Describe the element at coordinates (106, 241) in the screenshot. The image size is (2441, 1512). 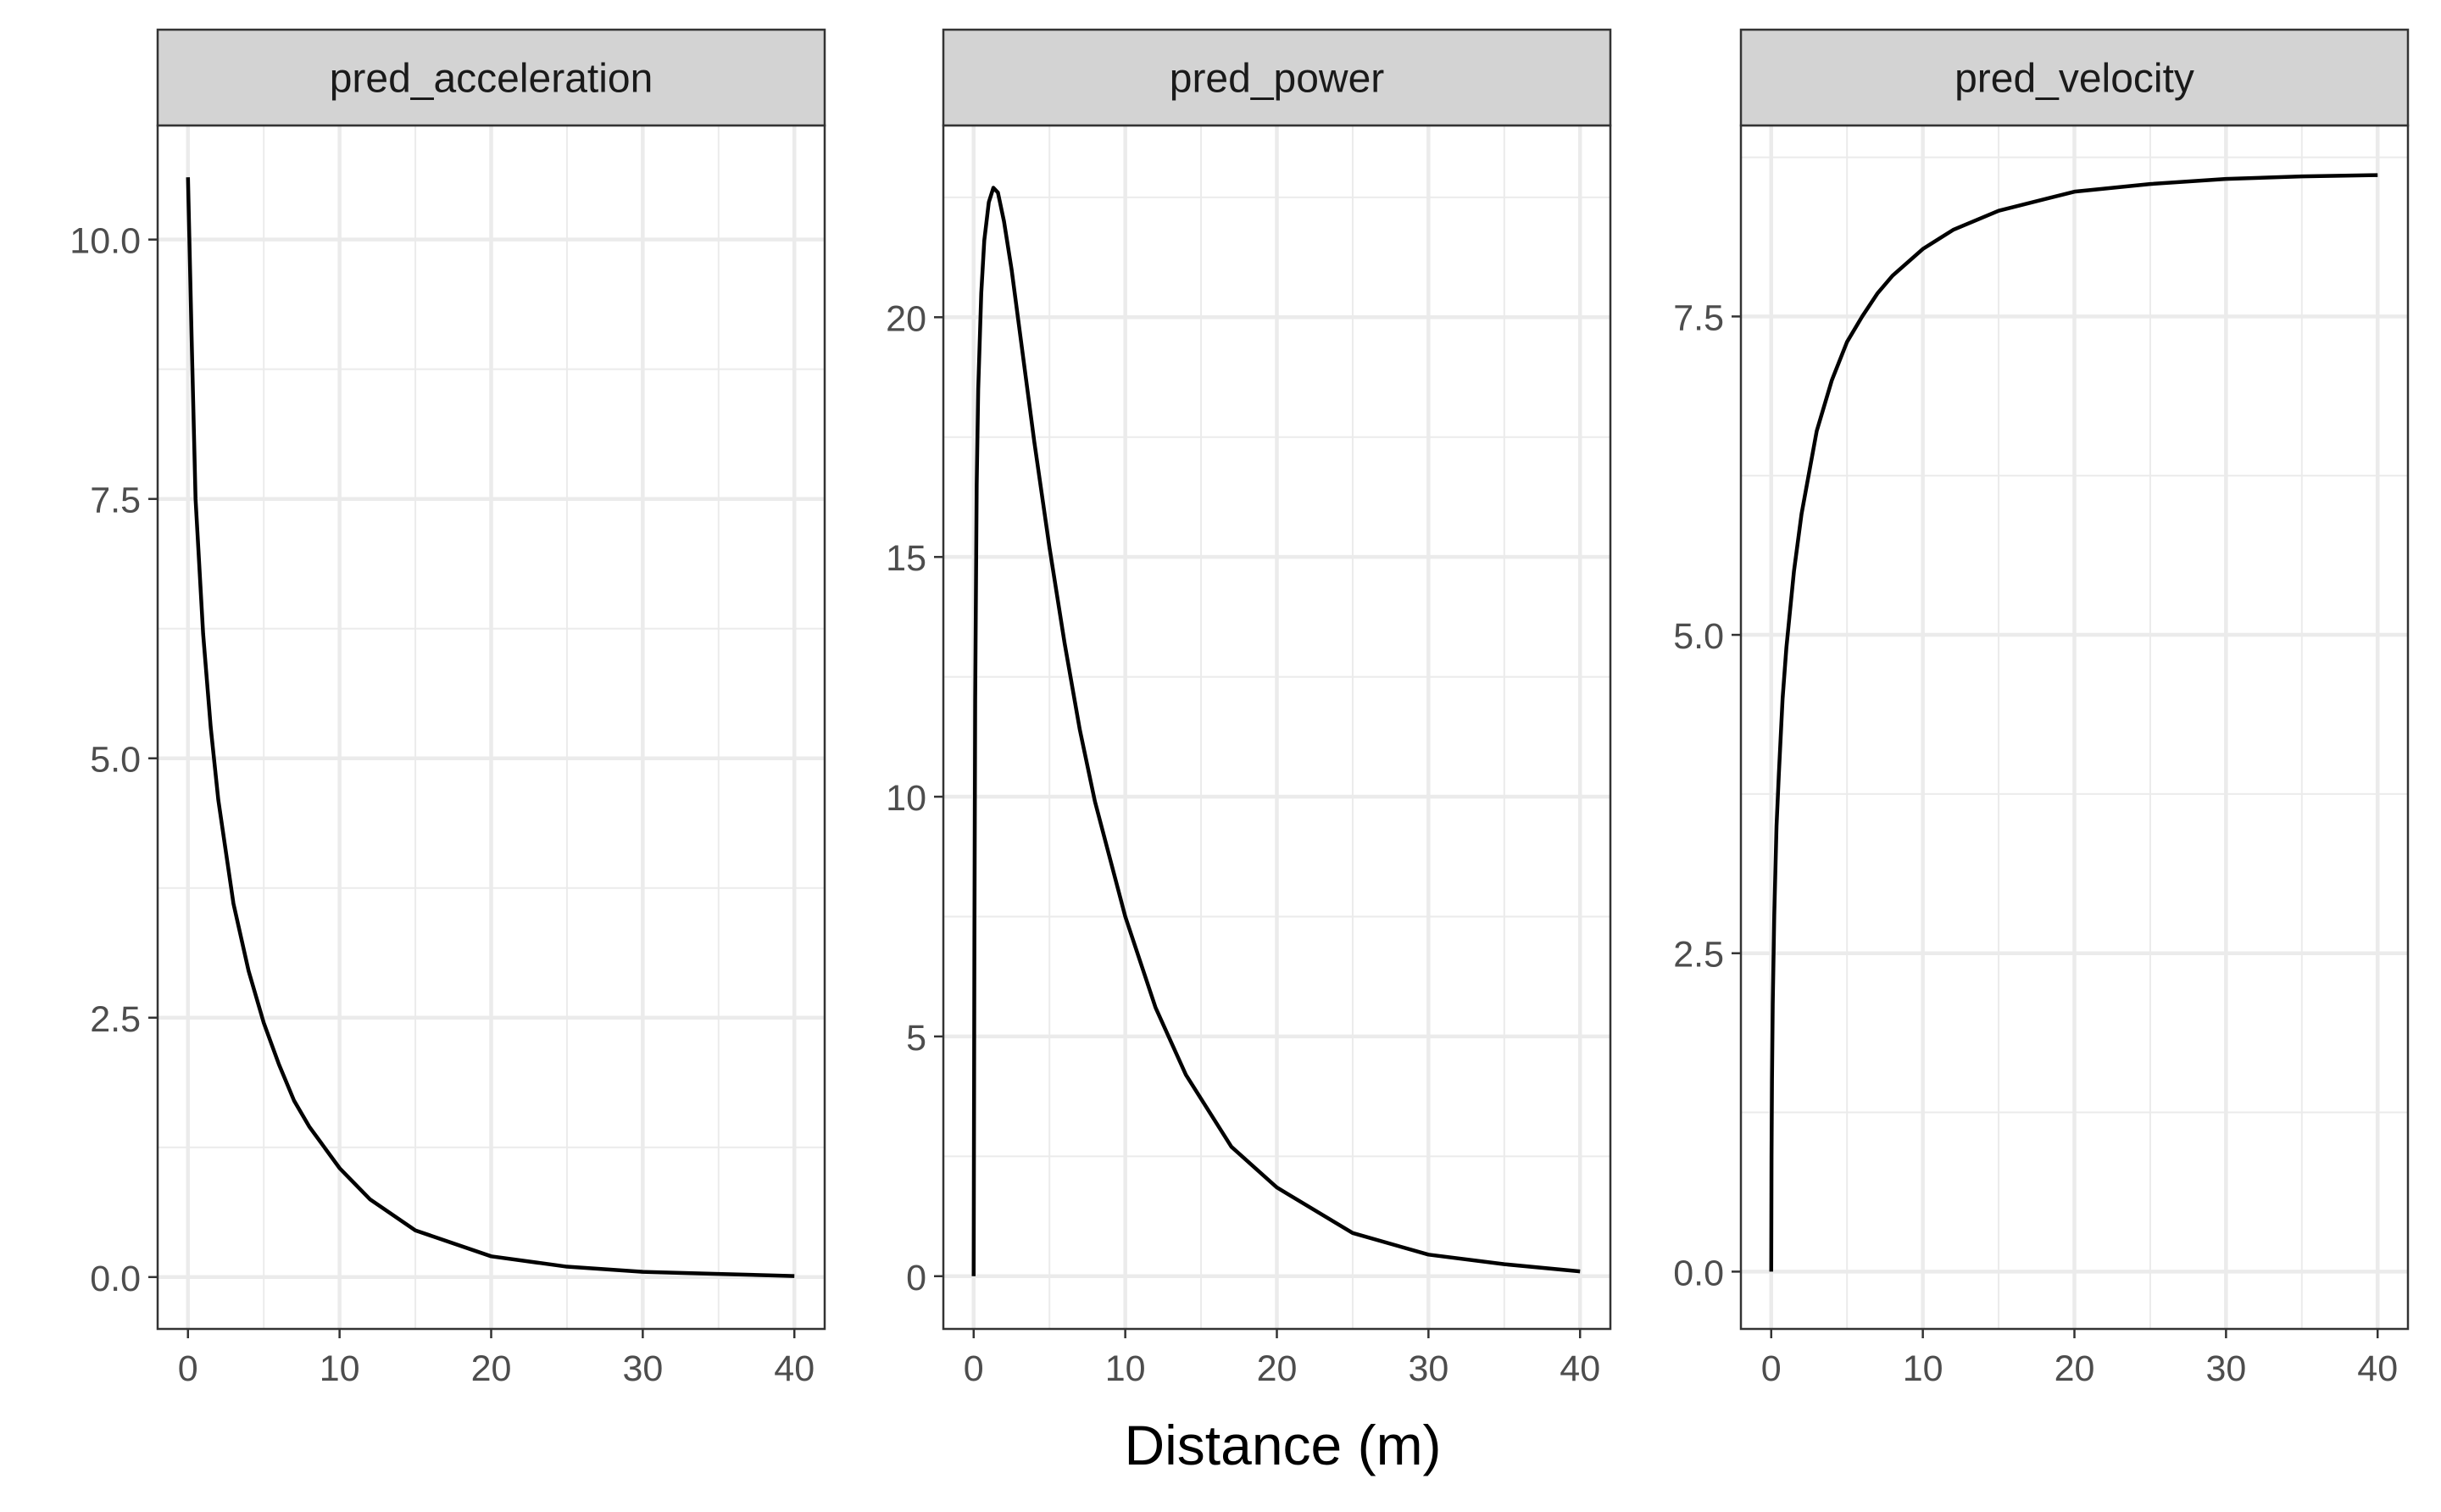
I see `y-tick-label: 10.0` at that location.